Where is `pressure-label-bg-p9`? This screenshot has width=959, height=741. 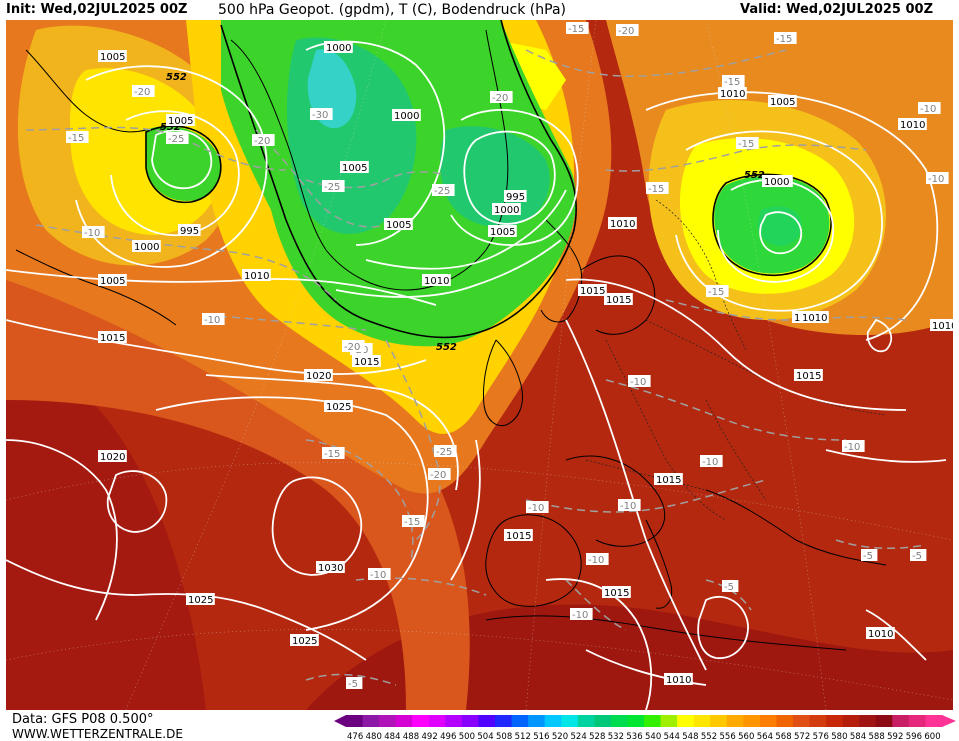 pressure-label-bg-p9 is located at coordinates (112, 280).